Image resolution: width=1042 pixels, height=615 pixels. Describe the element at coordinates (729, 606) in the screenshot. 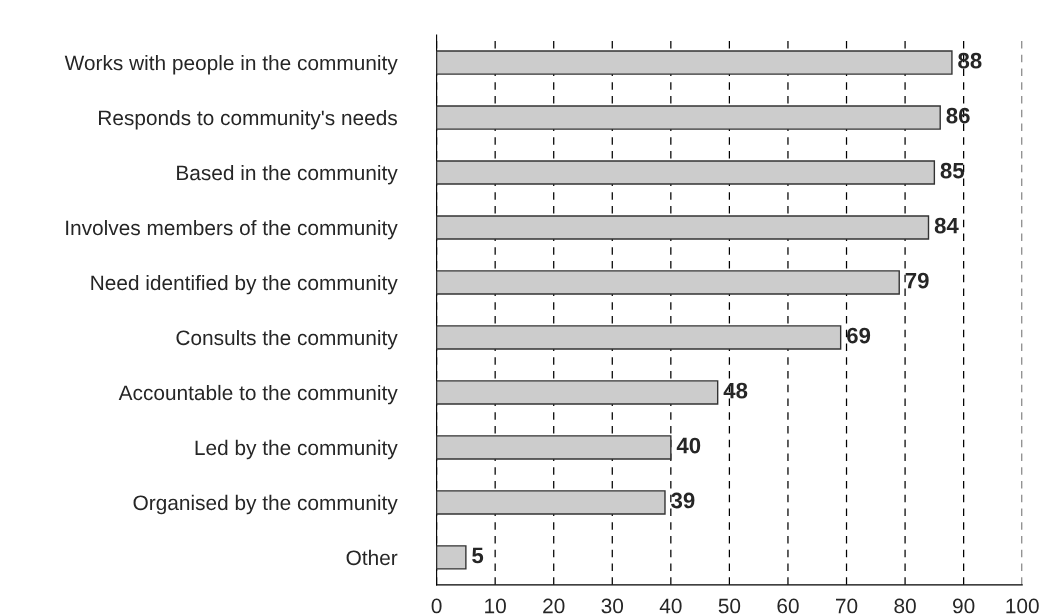

I see `x-tick-label: 50` at that location.